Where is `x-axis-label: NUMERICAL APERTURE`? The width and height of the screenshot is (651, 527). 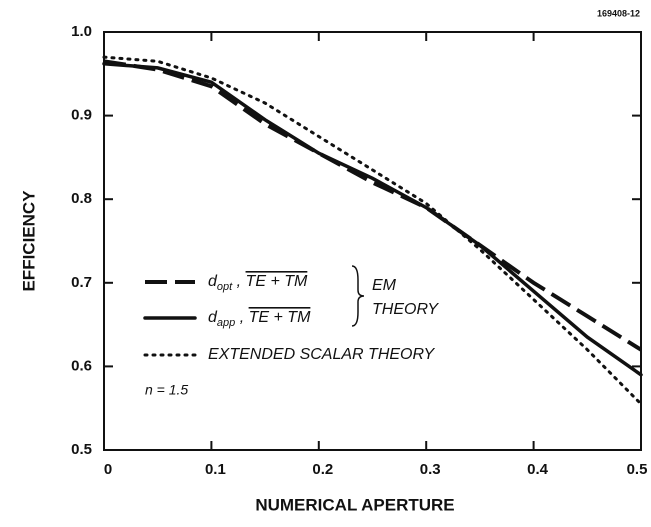 x-axis-label: NUMERICAL APERTURE is located at coordinates (354, 504).